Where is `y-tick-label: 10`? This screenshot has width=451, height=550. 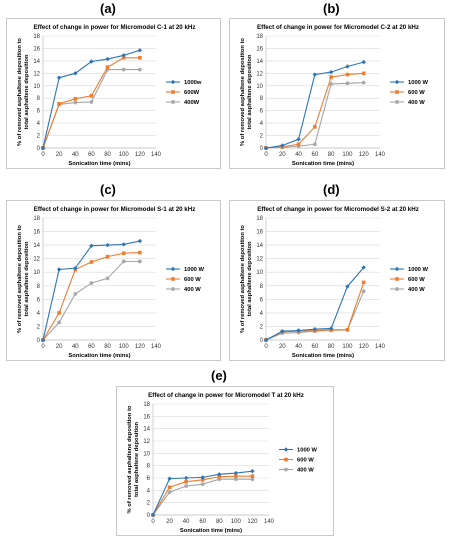
y-tick-label: 10 is located at coordinates (36, 87).